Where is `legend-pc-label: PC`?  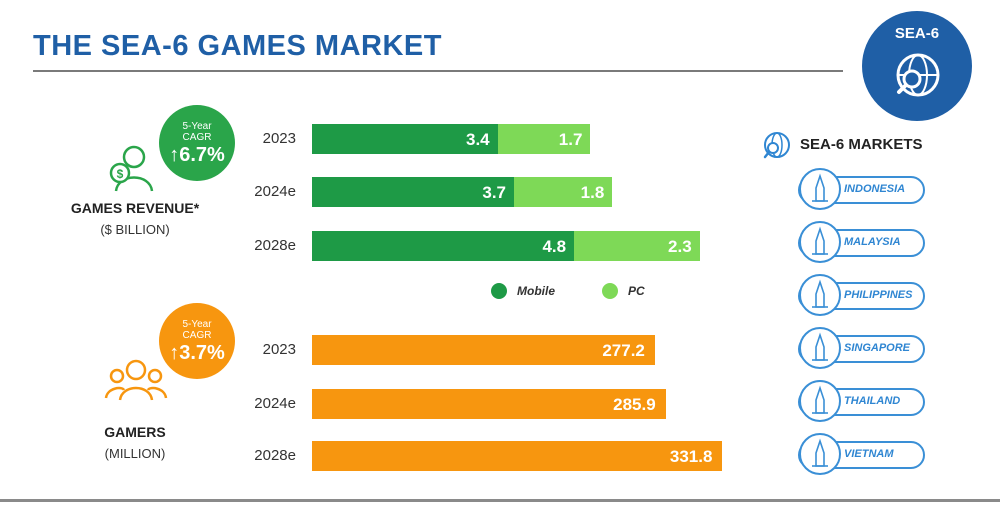 legend-pc-label: PC is located at coordinates (636, 291).